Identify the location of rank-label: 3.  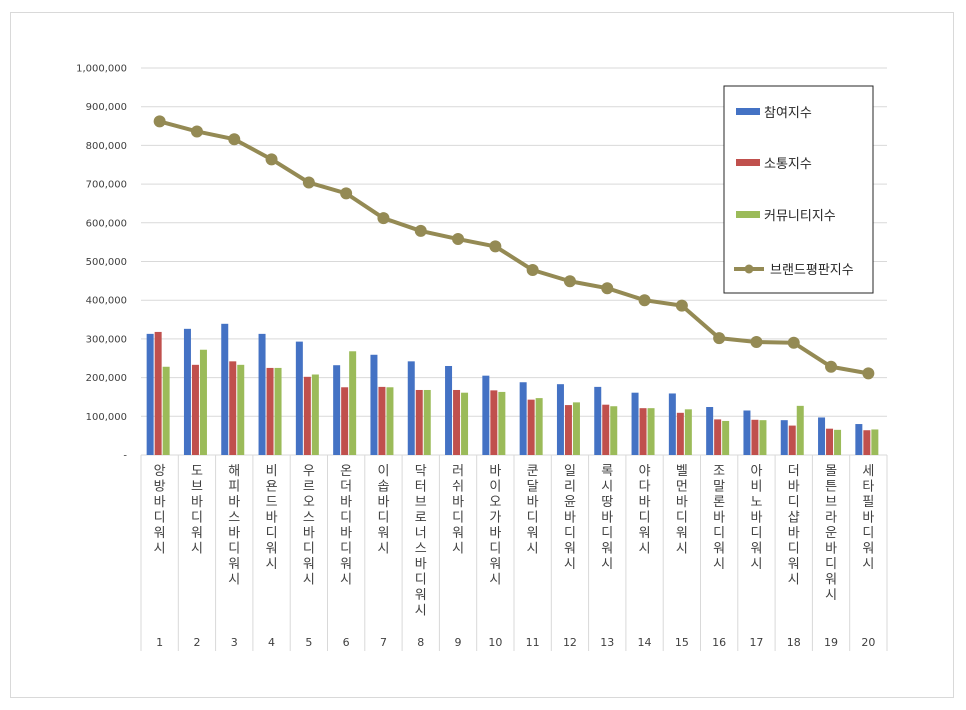
(234, 642).